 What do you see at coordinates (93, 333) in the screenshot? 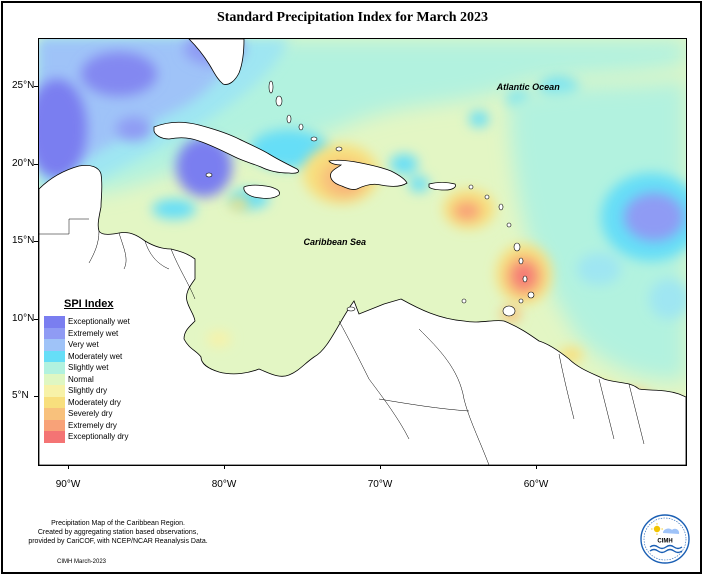
I see `legend-label: Extremely wet` at bounding box center [93, 333].